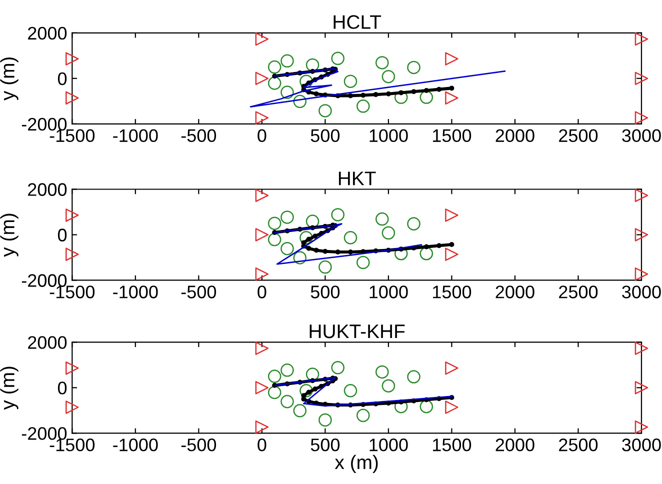  What do you see at coordinates (357, 179) in the screenshot?
I see `chart-title: HKT` at bounding box center [357, 179].